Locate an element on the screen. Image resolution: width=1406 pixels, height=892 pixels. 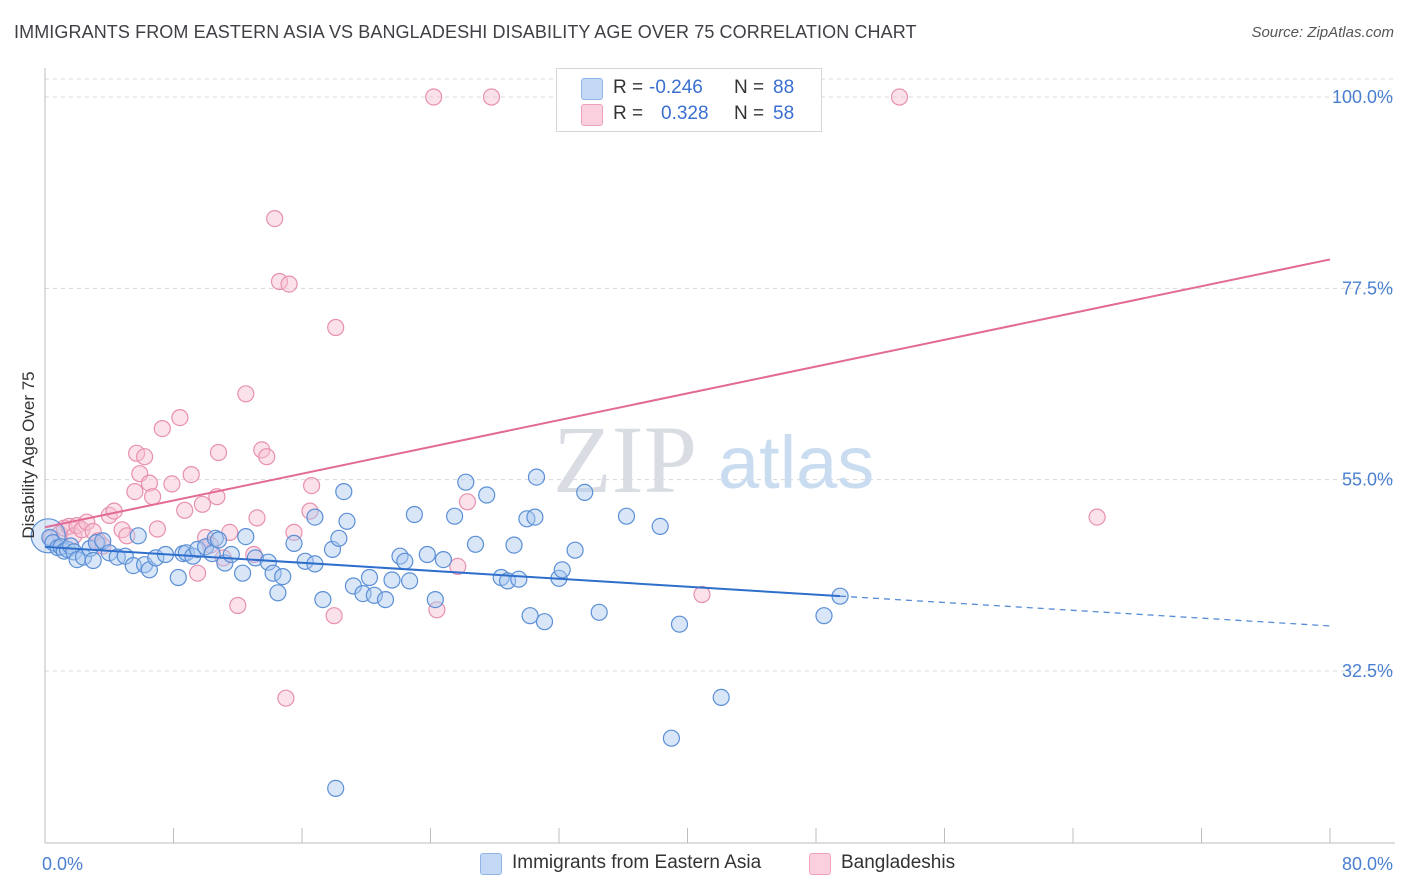
watermark-zip: ZIP is located at coordinates (625, 459).